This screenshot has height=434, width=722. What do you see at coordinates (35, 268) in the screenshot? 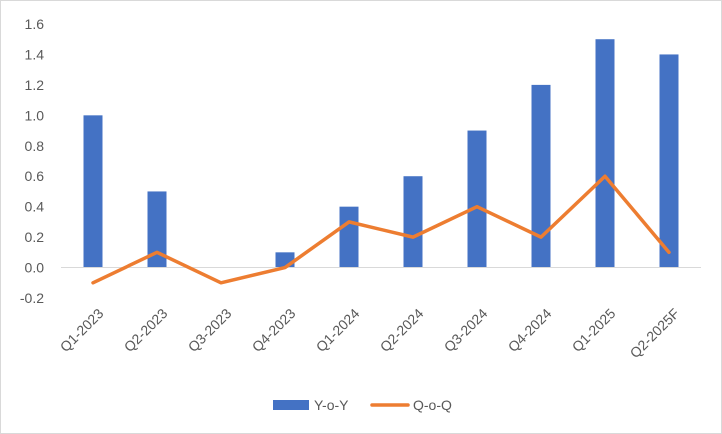
I see `y-tick-label: 0.0` at bounding box center [35, 268].